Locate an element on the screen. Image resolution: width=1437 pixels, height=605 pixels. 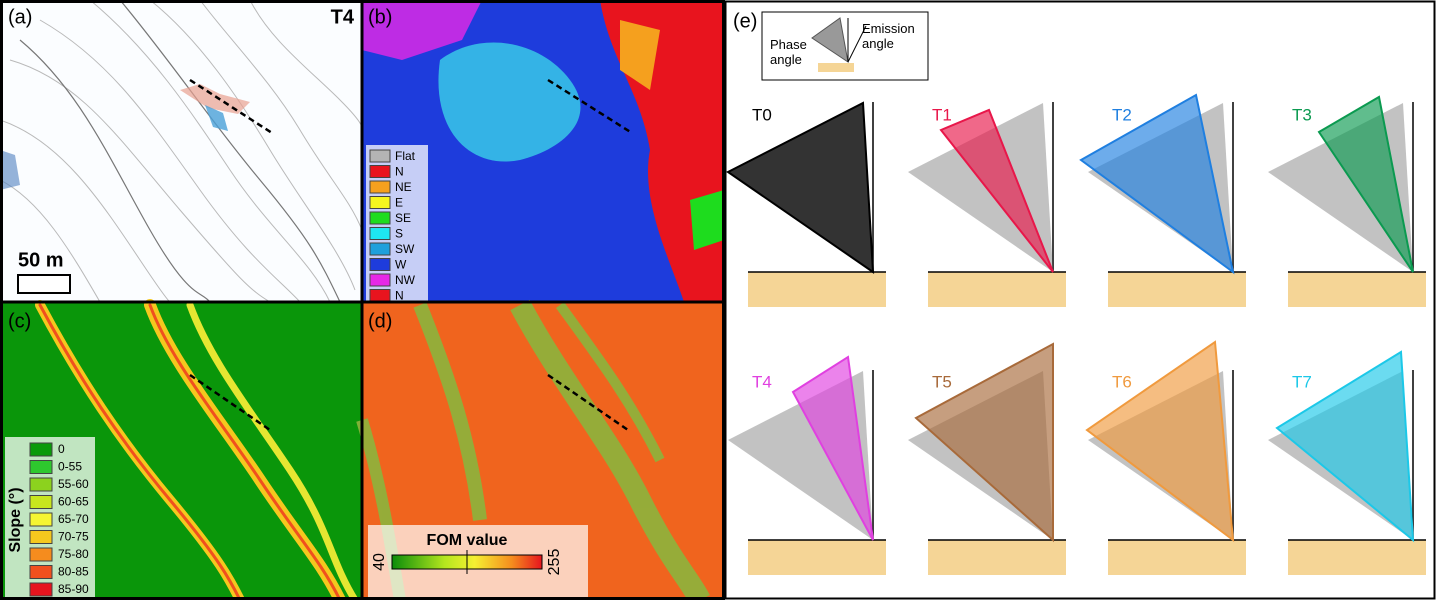
legend-label: 0 is located at coordinates (61, 449).